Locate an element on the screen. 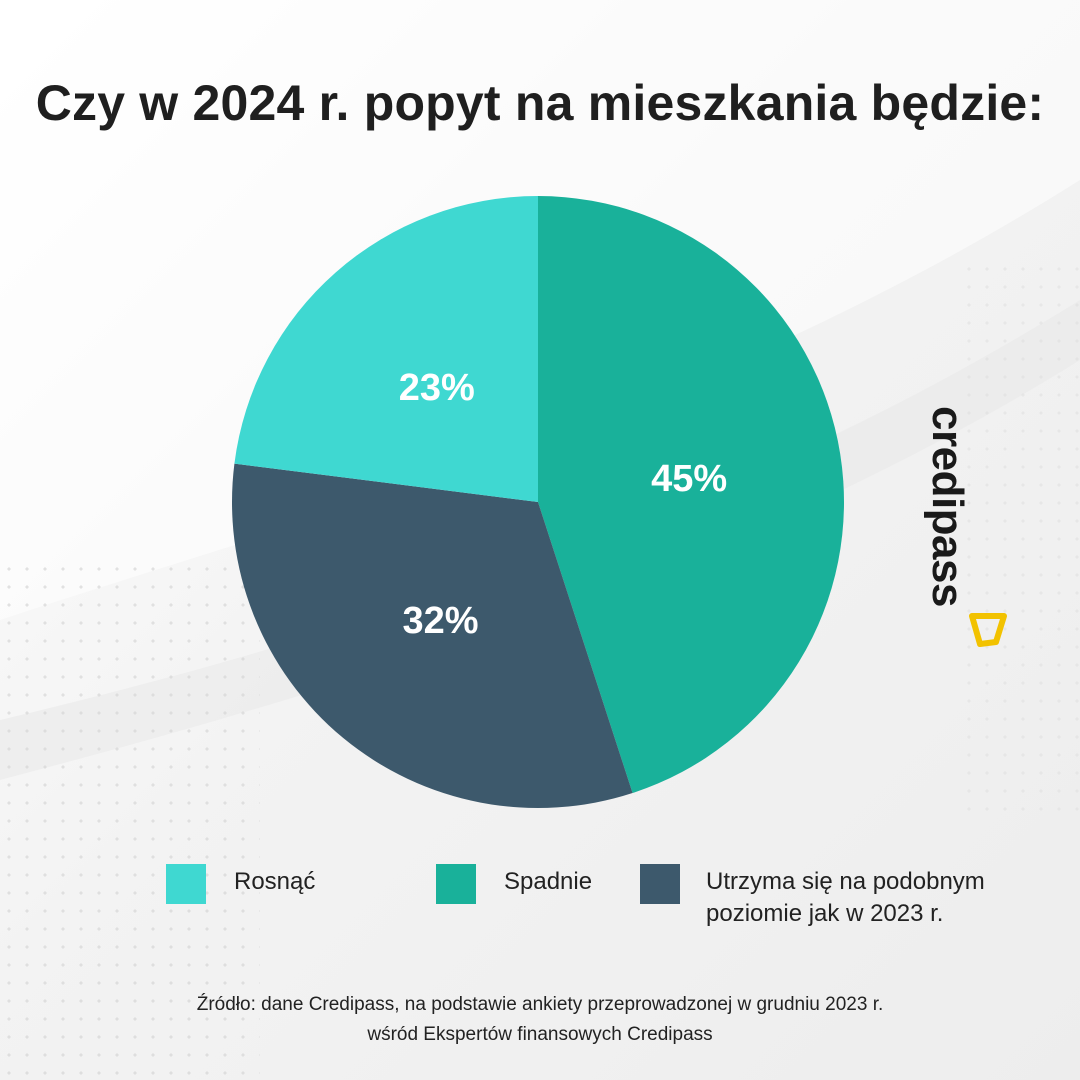  slice-label-spadnie: 45% is located at coordinates (689, 479).